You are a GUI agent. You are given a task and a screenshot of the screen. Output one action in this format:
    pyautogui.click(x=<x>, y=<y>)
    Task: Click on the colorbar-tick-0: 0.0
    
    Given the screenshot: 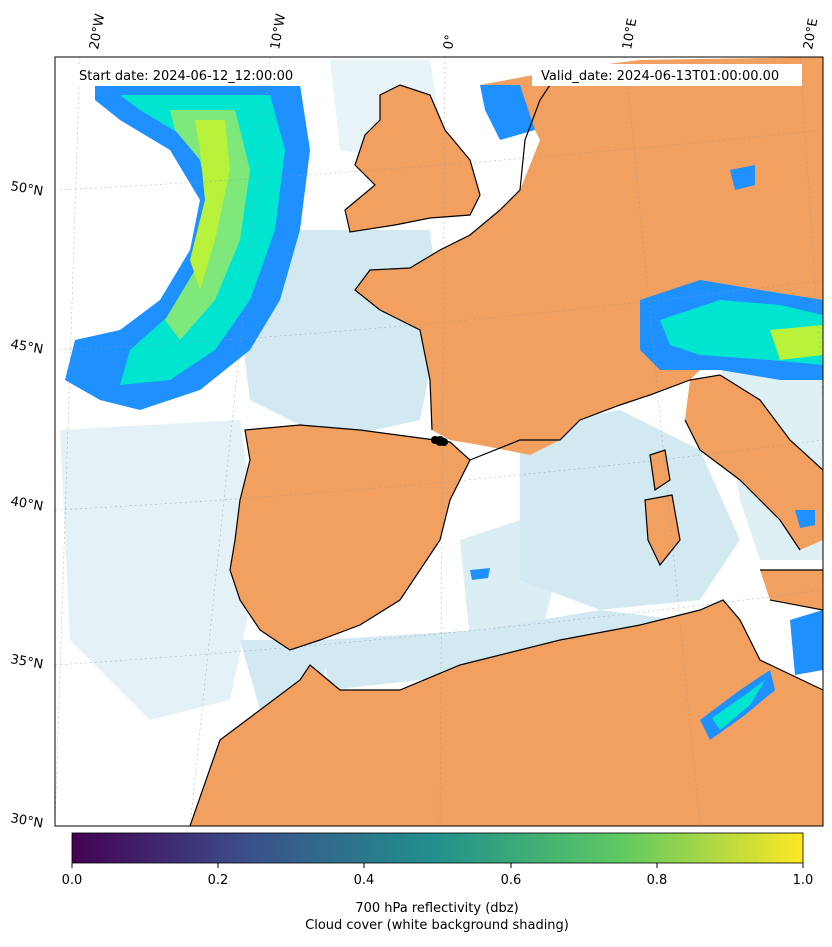 What is the action you would take?
    pyautogui.click(x=72, y=880)
    